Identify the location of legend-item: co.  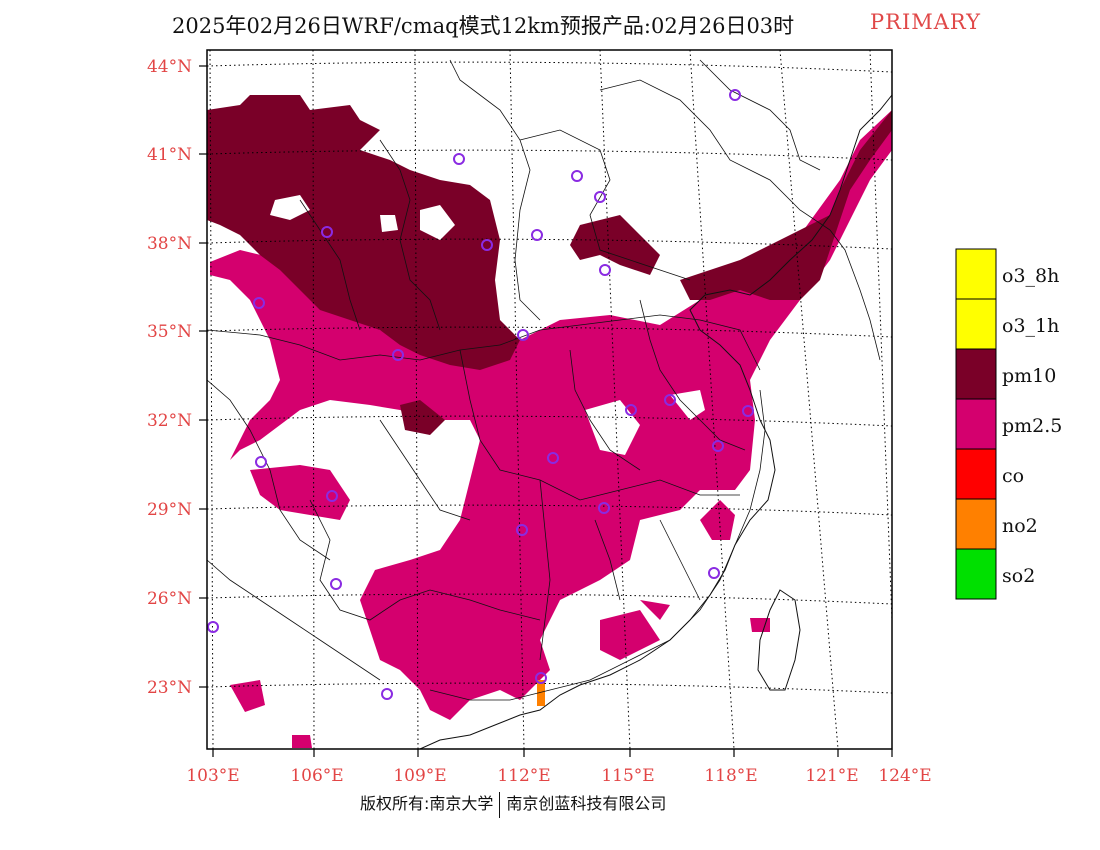
(989, 474).